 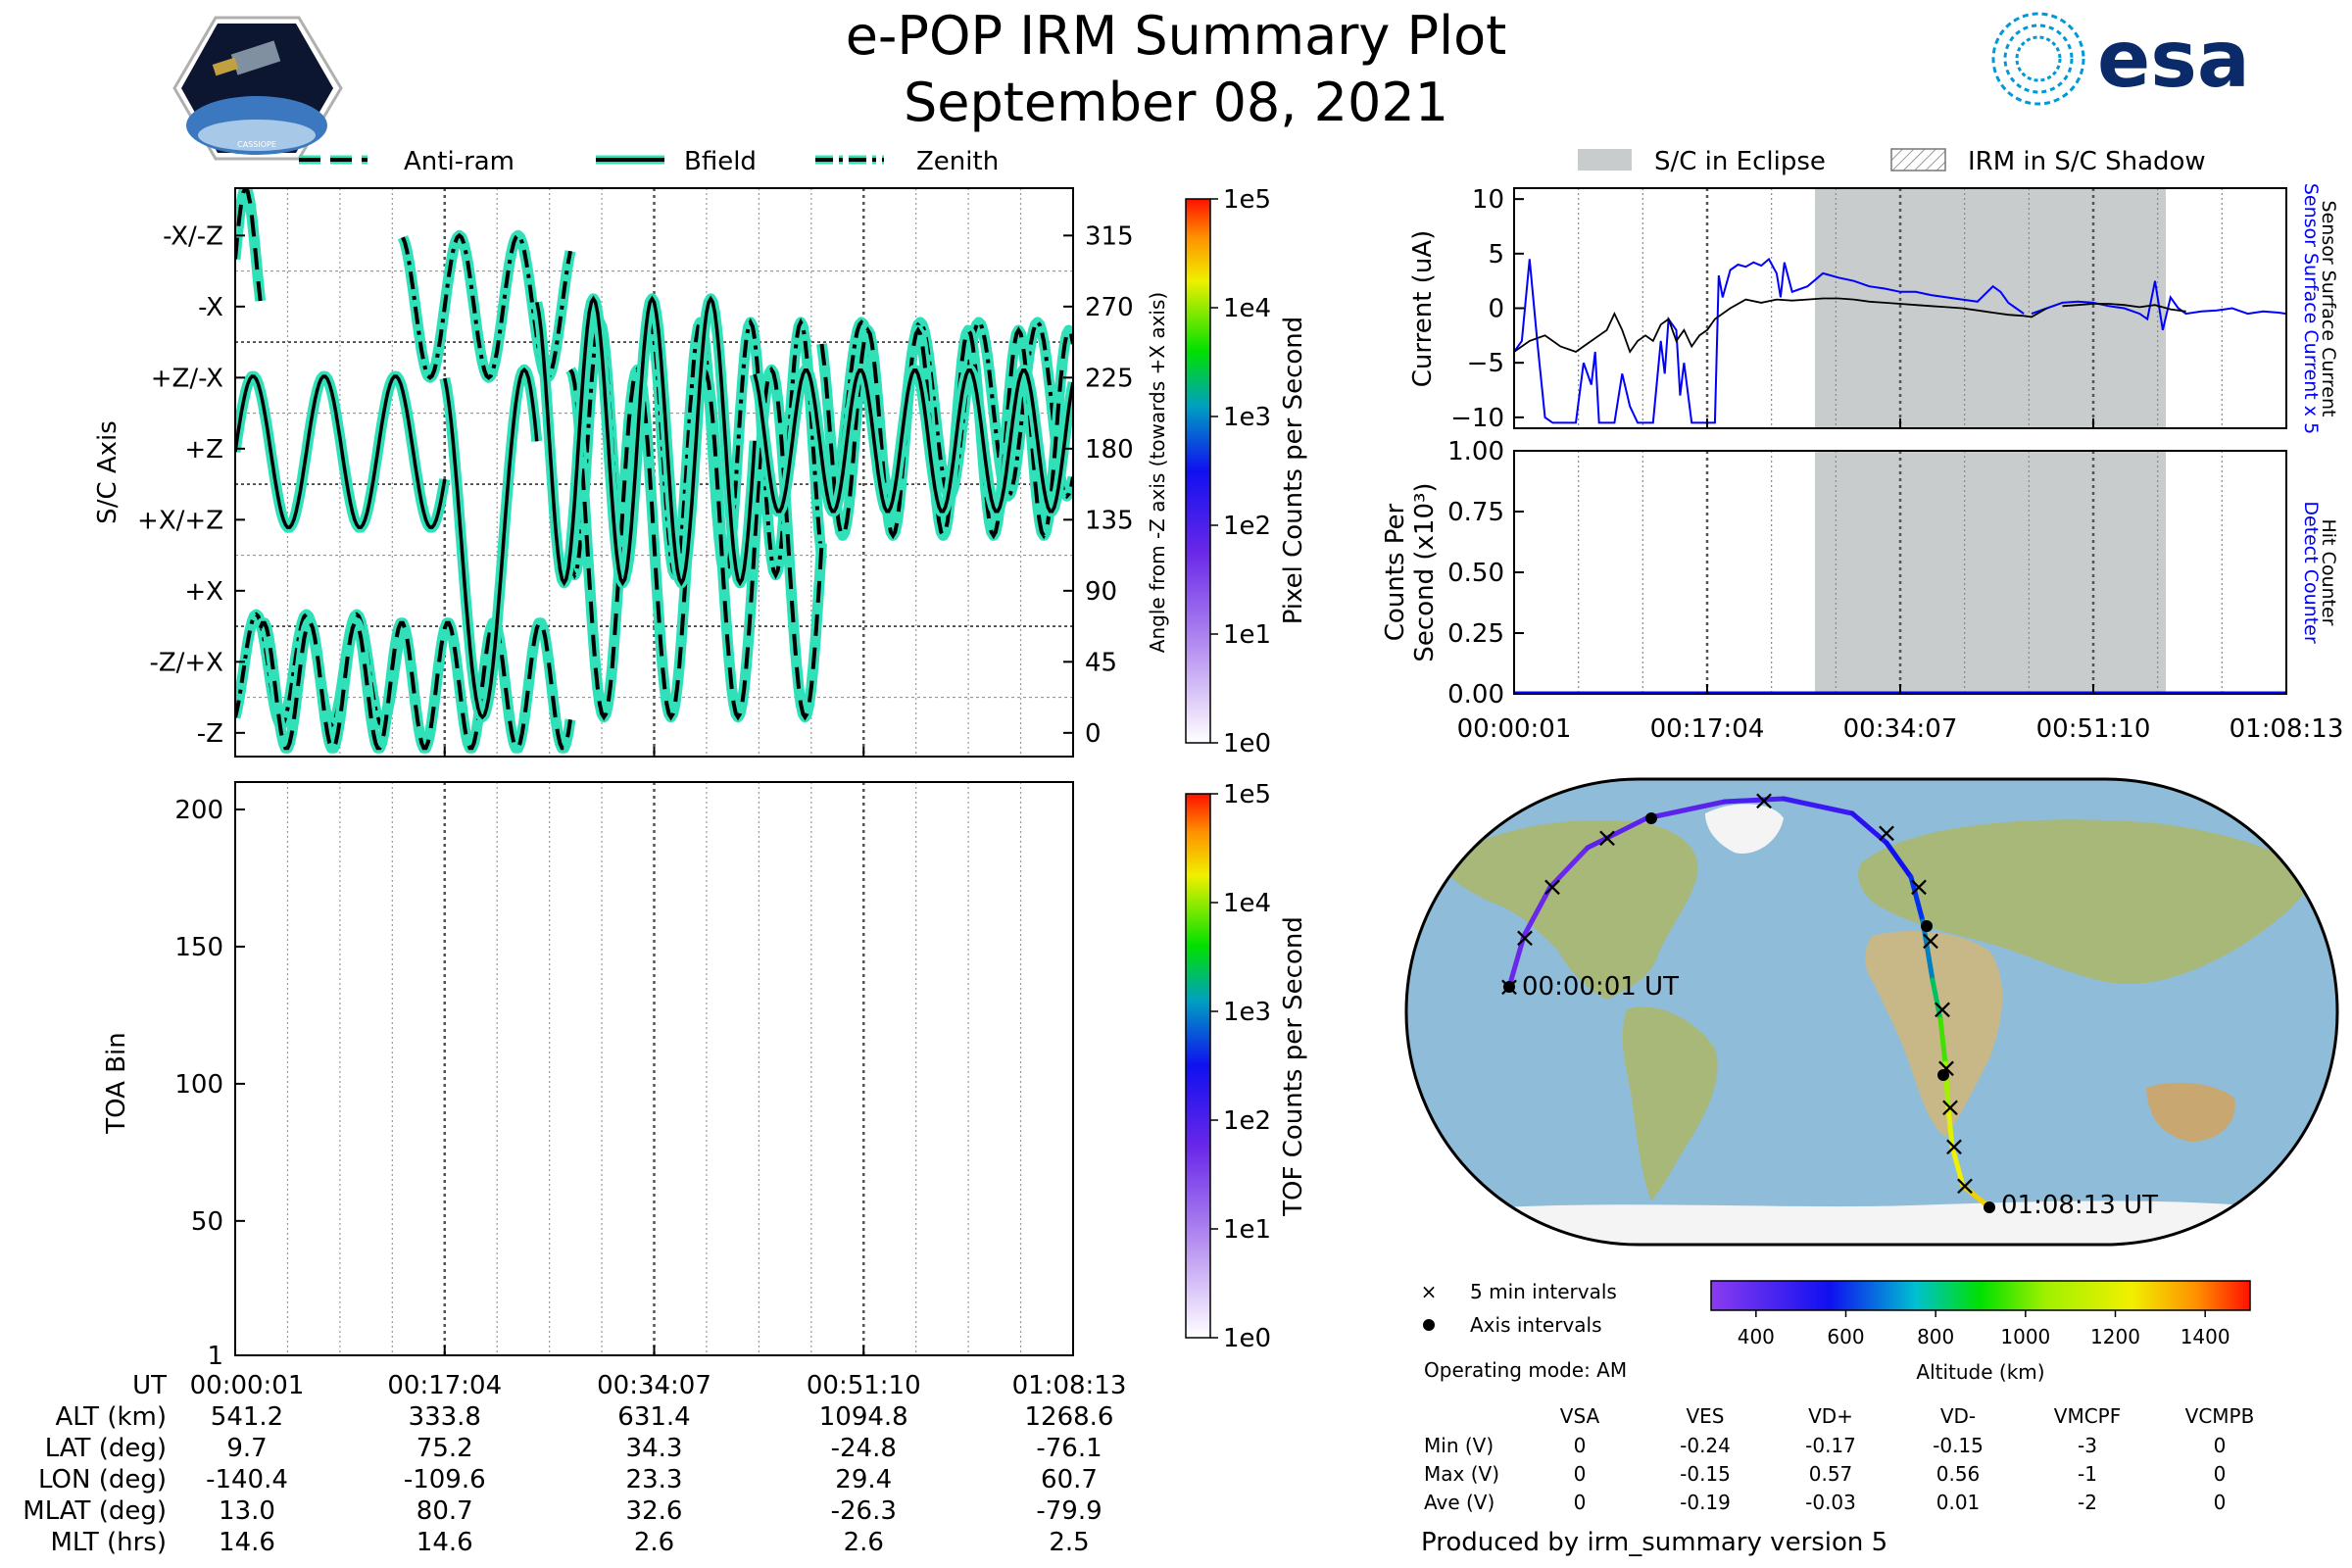 I want to click on sensor-current-trace, so click(x=1850, y=325).